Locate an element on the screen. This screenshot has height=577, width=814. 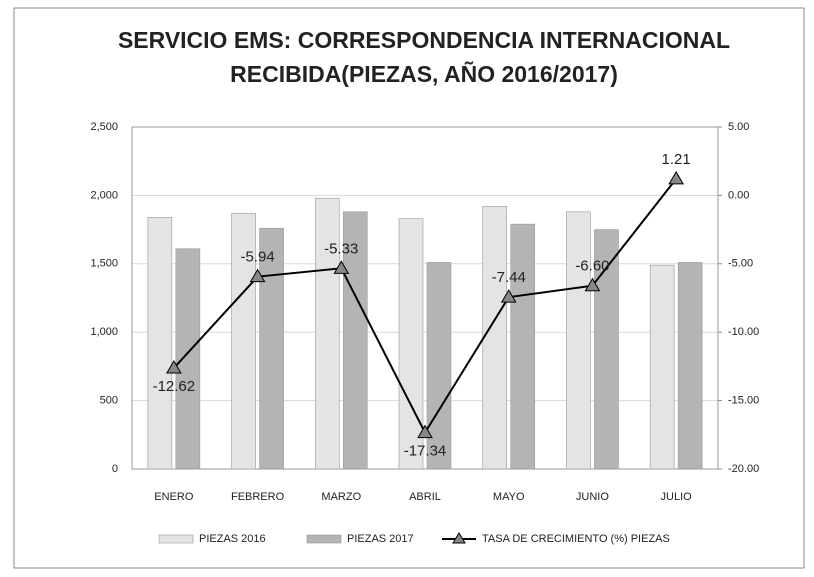
x-tick-label: JUNIO is located at coordinates (592, 497).